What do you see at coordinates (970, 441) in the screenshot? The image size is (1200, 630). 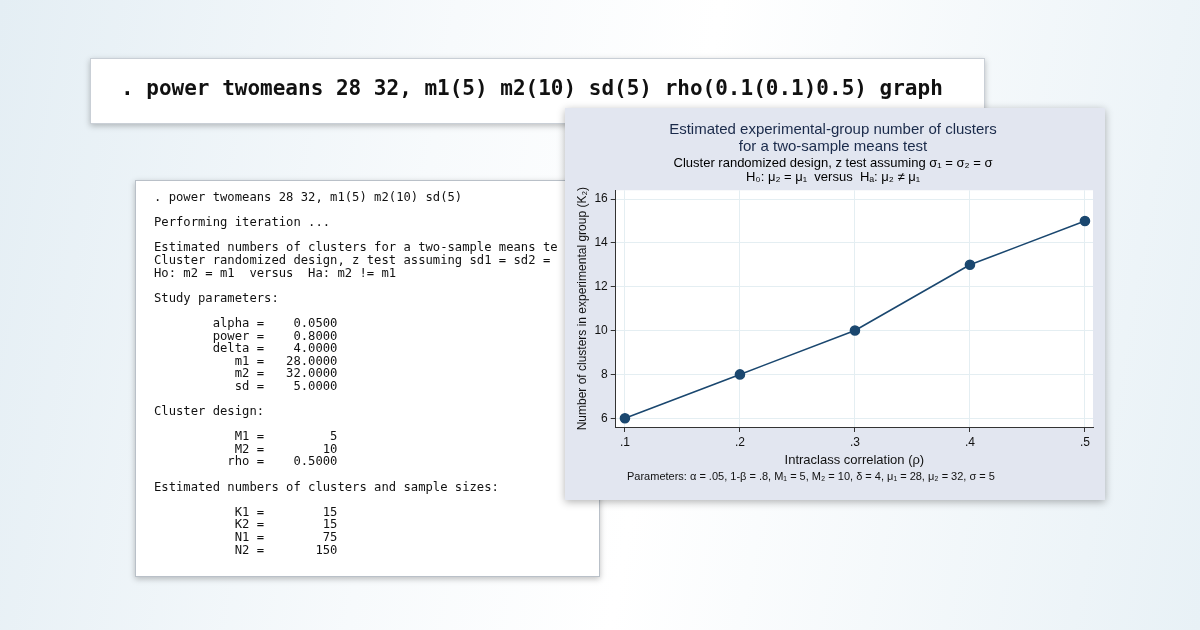 I see `x-tick-label: .4` at bounding box center [970, 441].